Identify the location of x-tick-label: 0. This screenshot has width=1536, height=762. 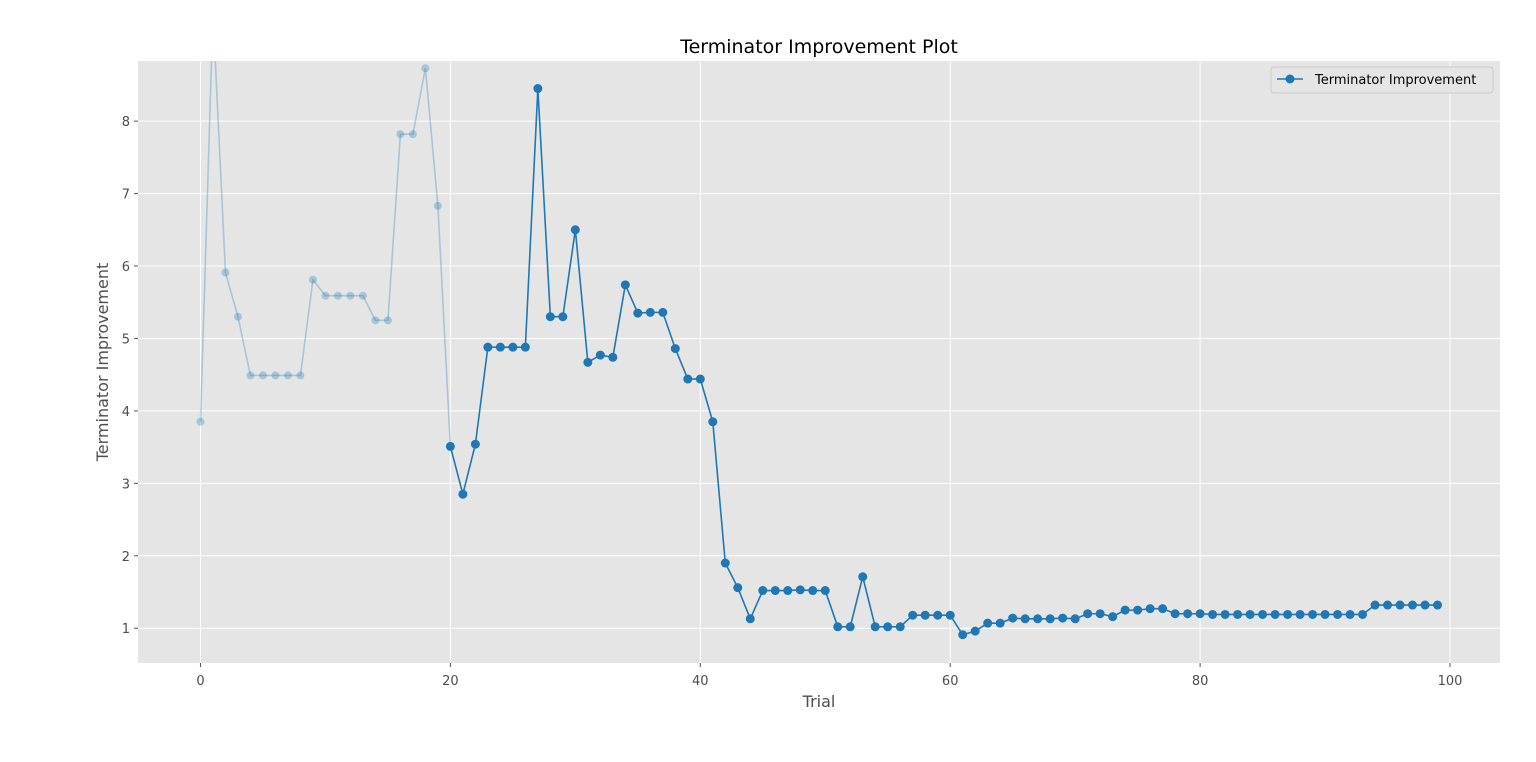
(200, 681).